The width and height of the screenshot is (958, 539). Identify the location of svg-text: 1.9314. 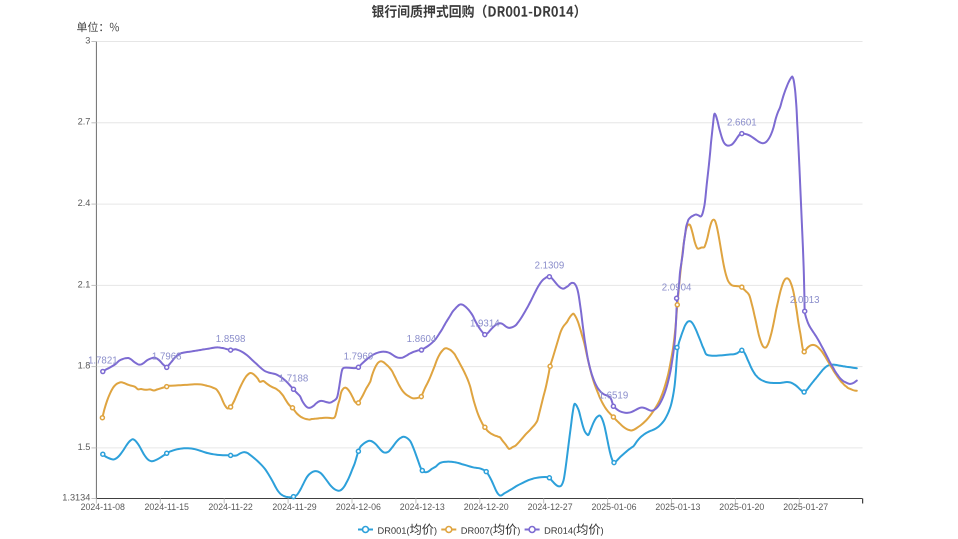
(485, 324).